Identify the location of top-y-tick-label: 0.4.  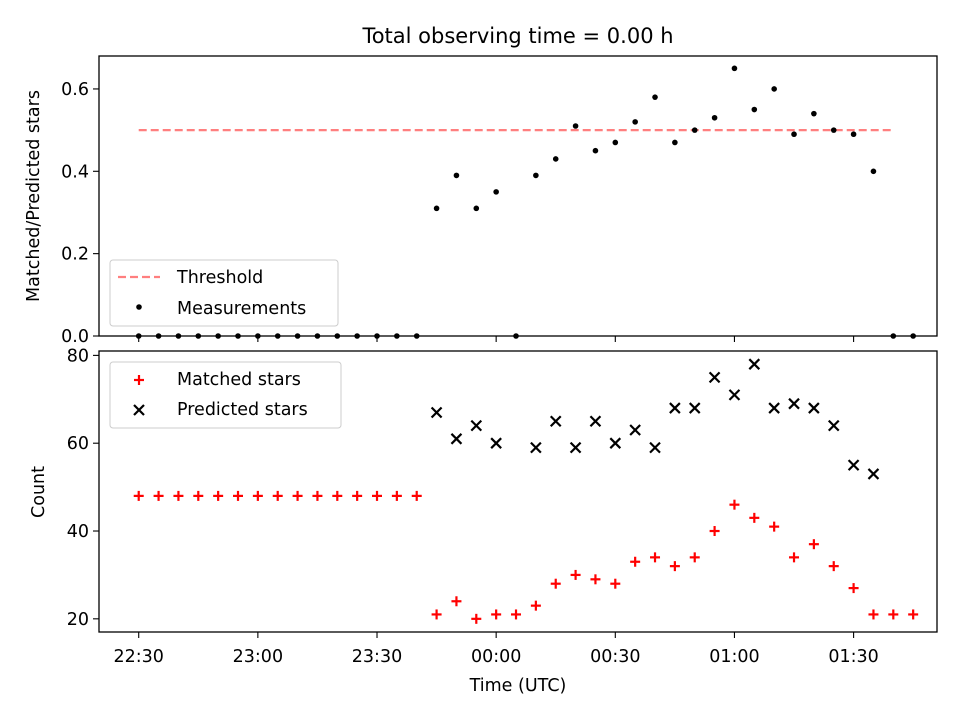
(75, 172).